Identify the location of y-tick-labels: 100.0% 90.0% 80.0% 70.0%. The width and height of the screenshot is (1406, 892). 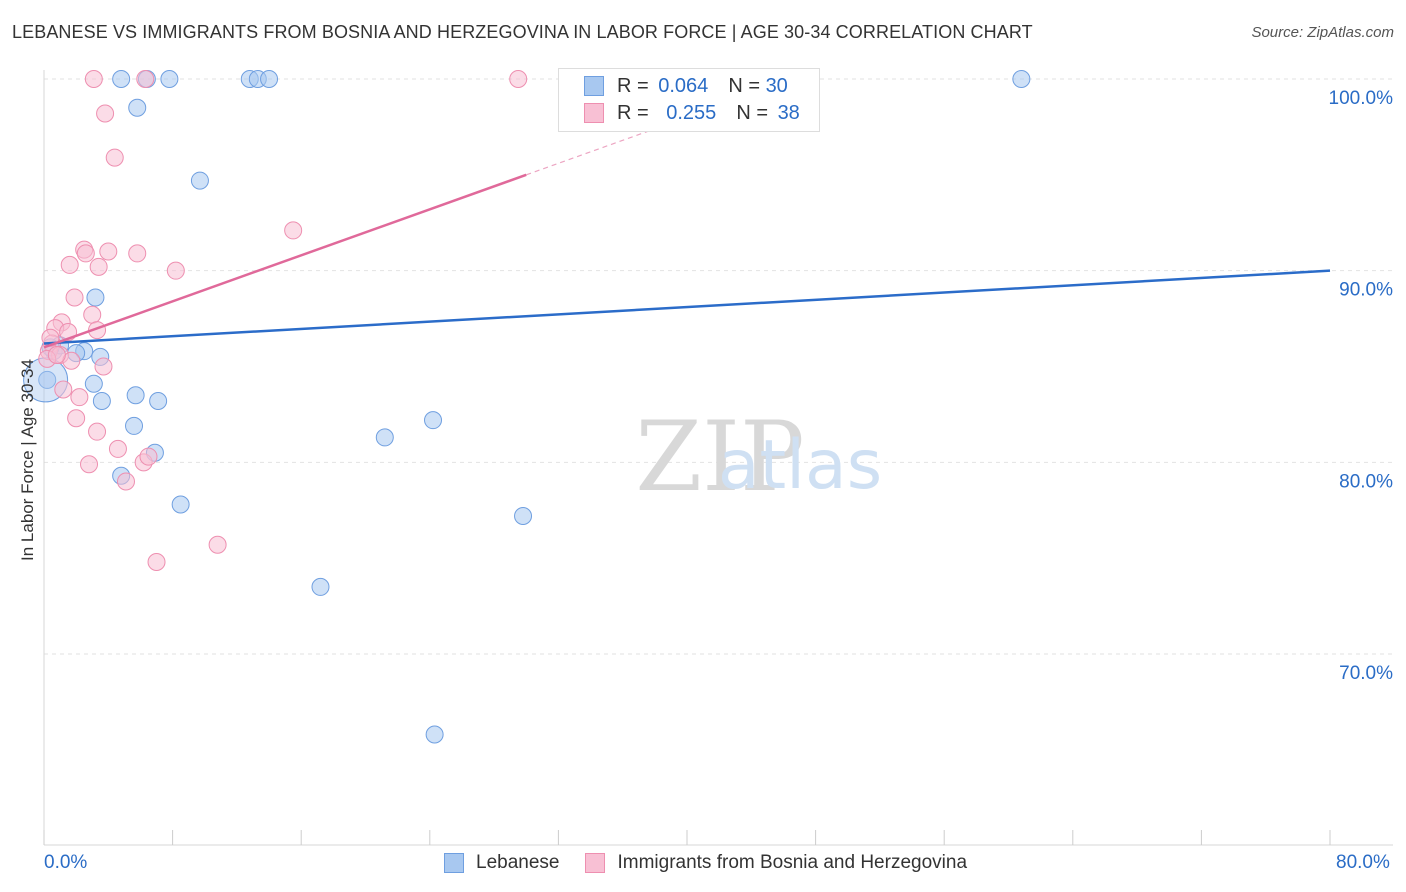
(1361, 386).